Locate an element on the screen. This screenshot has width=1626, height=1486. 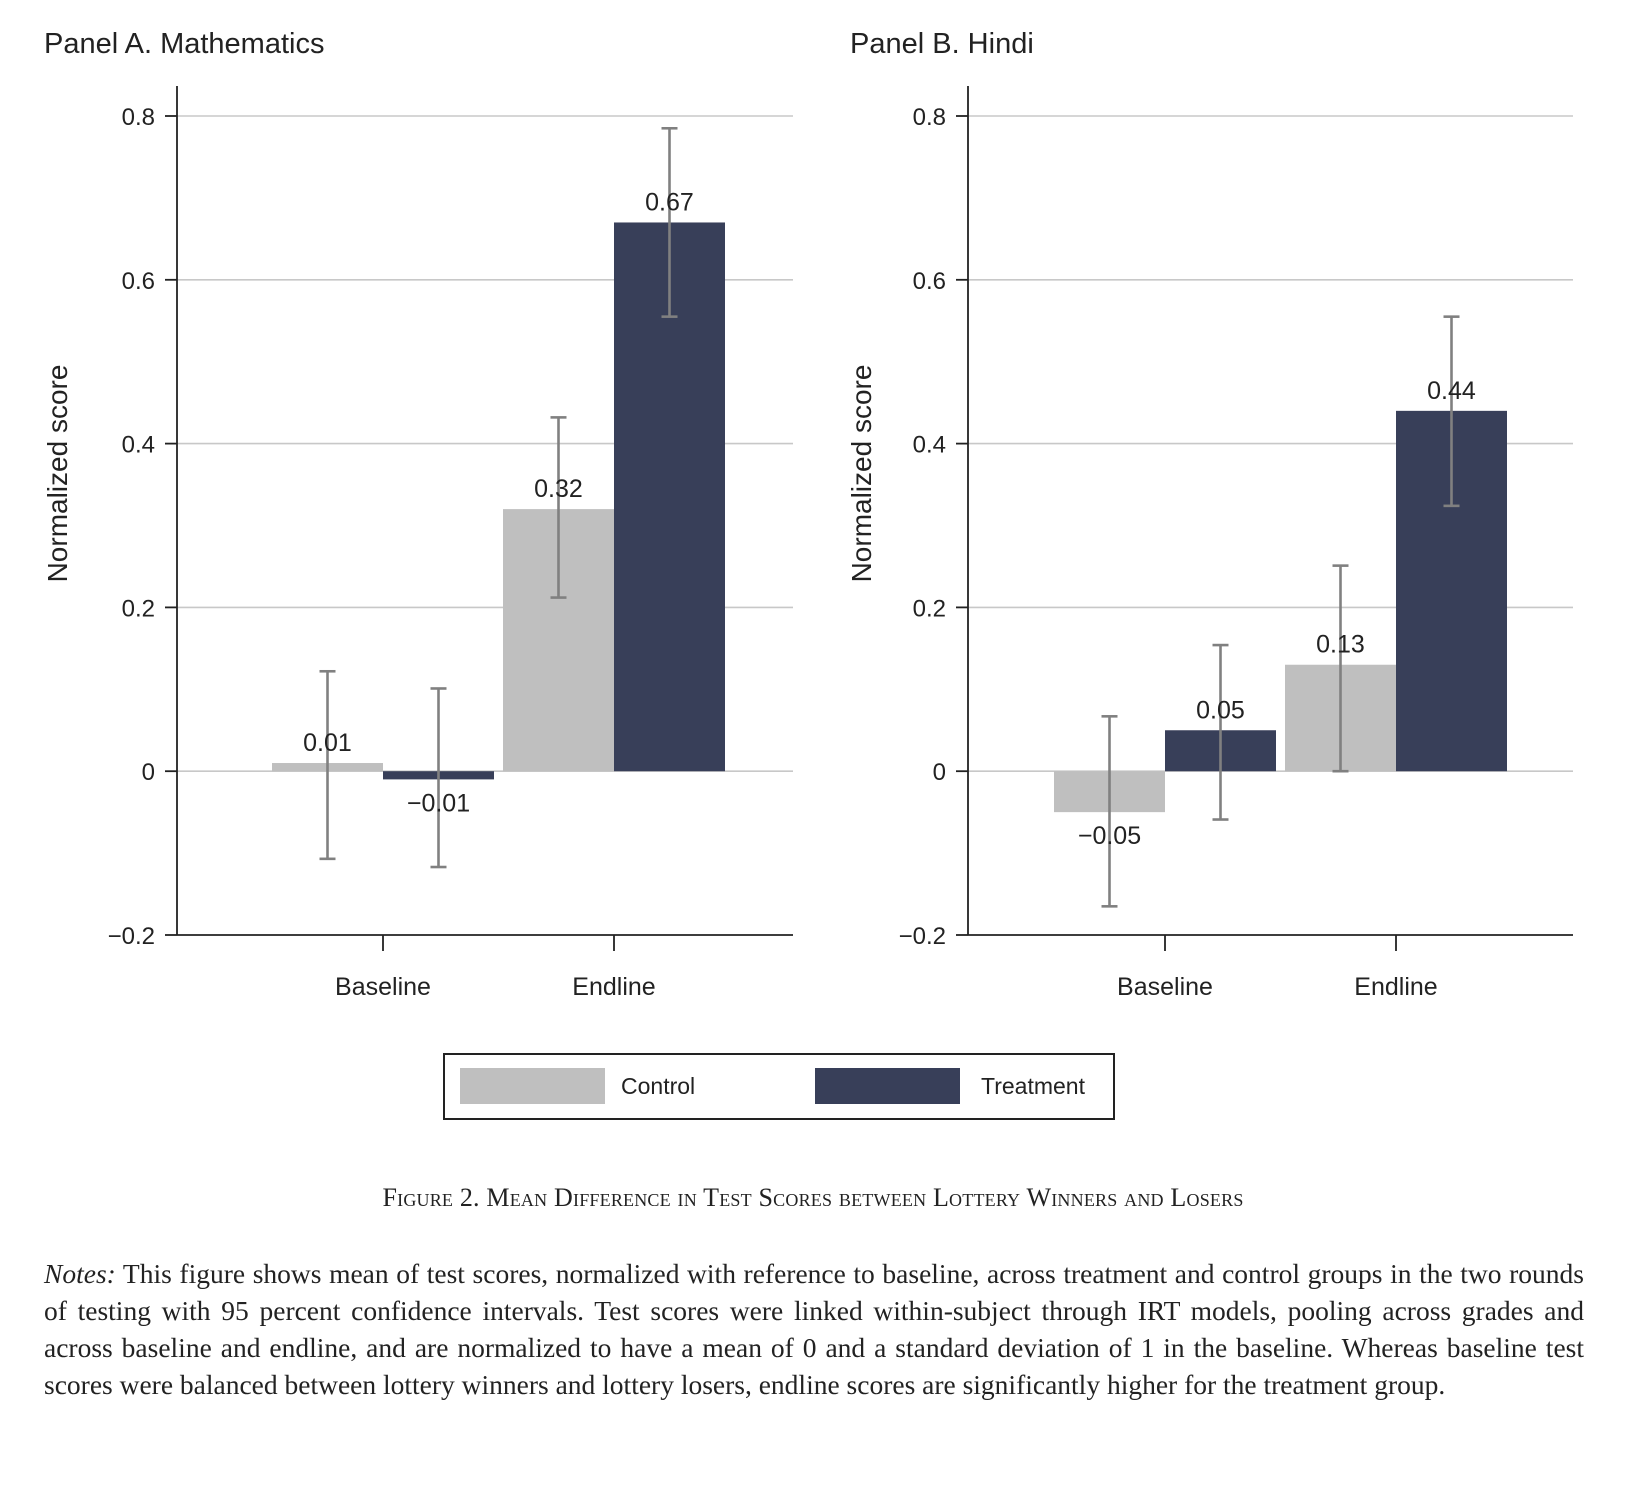
panel-a-y-tick-label: 0.8 is located at coordinates (138, 117).